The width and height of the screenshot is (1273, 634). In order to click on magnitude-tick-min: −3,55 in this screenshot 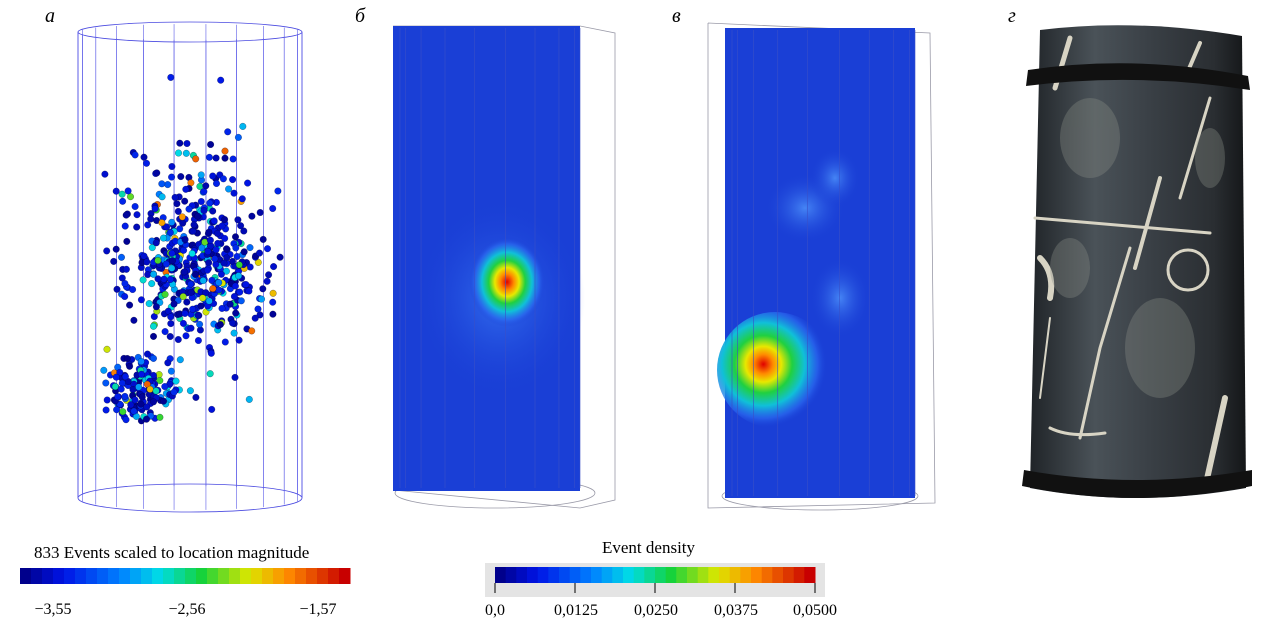, I will do `click(53, 609)`.